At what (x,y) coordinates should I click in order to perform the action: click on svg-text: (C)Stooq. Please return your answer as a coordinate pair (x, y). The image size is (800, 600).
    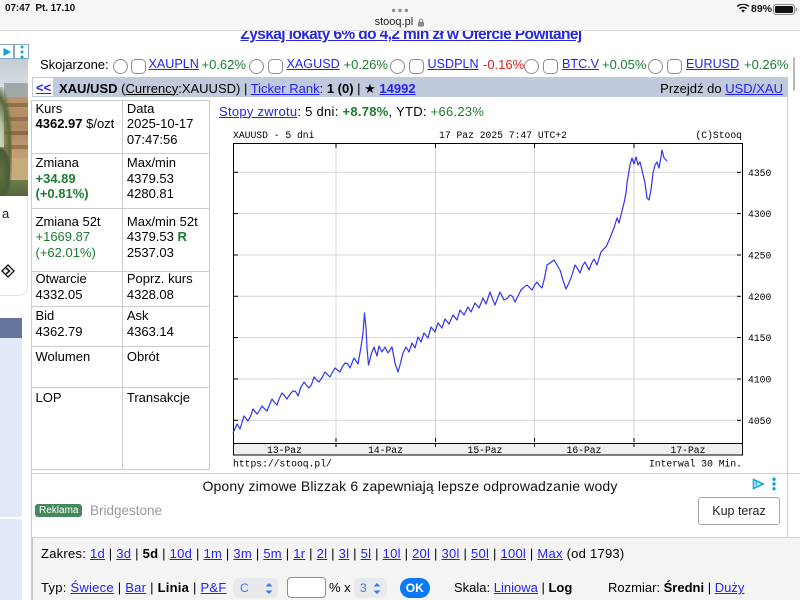
    Looking at the image, I should click on (718, 135).